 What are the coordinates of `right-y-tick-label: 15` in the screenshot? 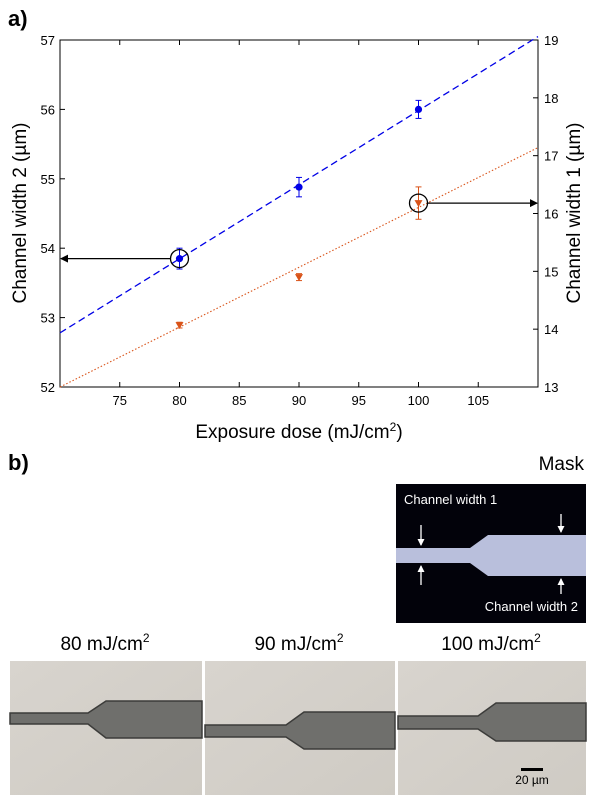 It's located at (551, 271).